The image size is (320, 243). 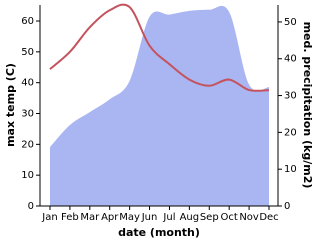 I want to click on y-tick-label: 40, so click(x=27, y=83).